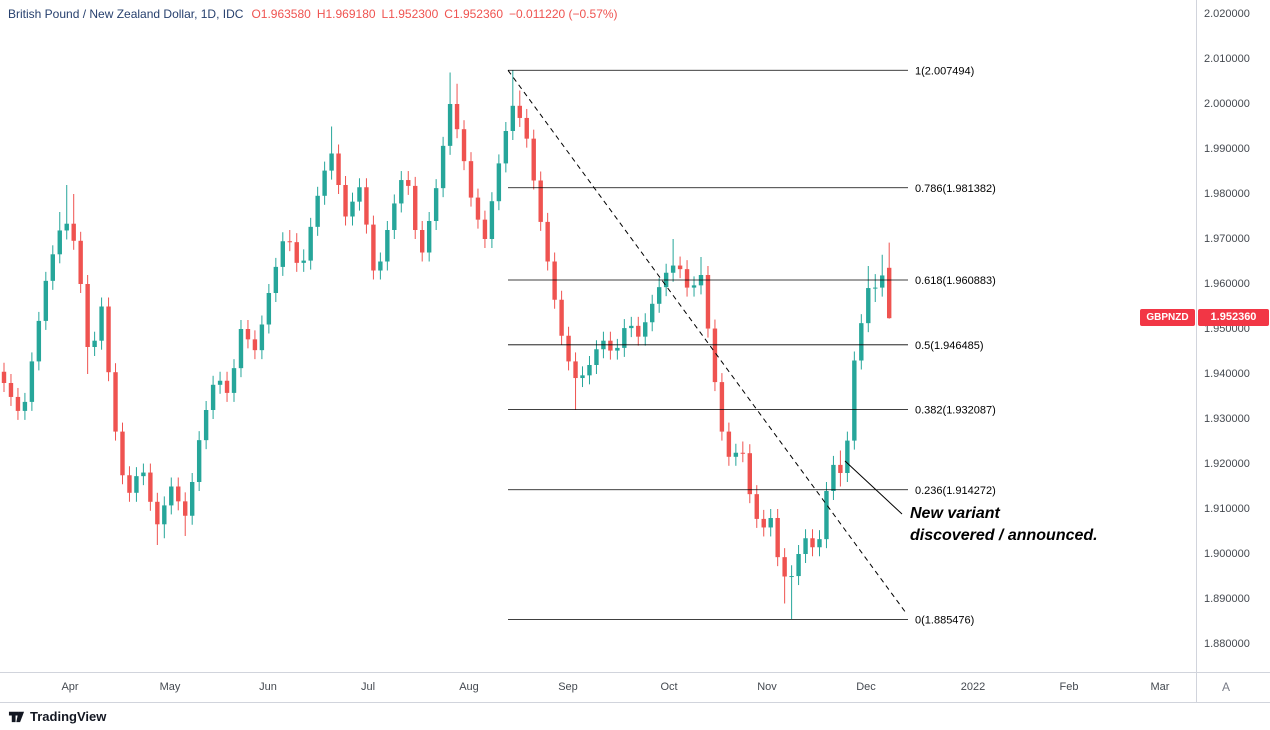  What do you see at coordinates (1196, 688) in the screenshot?
I see `axis-separator` at bounding box center [1196, 688].